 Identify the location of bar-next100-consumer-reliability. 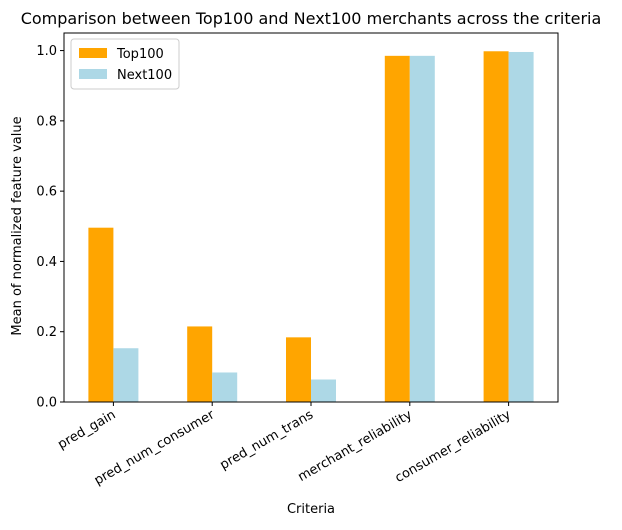
(521, 226).